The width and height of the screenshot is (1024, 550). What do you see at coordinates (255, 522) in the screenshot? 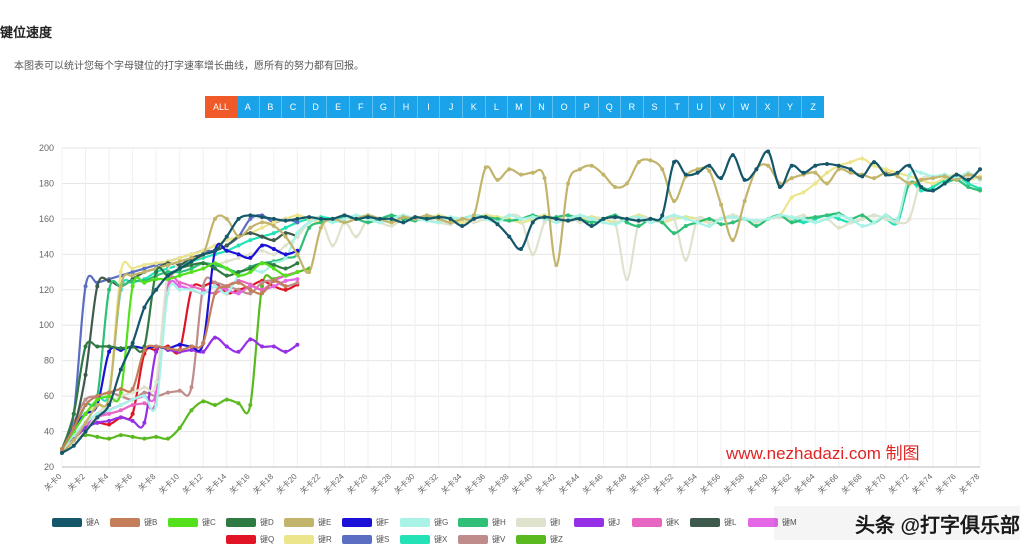
I see `legend-item: 键D` at bounding box center [255, 522].